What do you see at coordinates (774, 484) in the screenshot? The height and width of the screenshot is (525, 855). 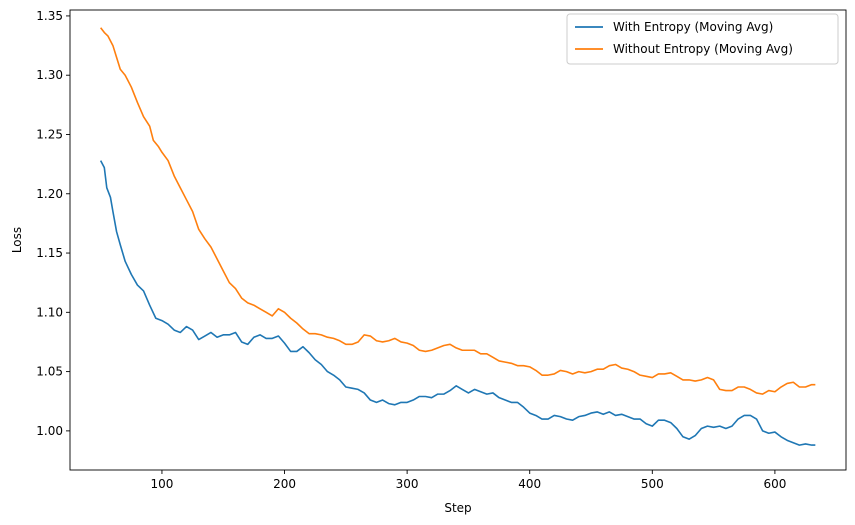 I see `x-tick-label: 600` at bounding box center [774, 484].